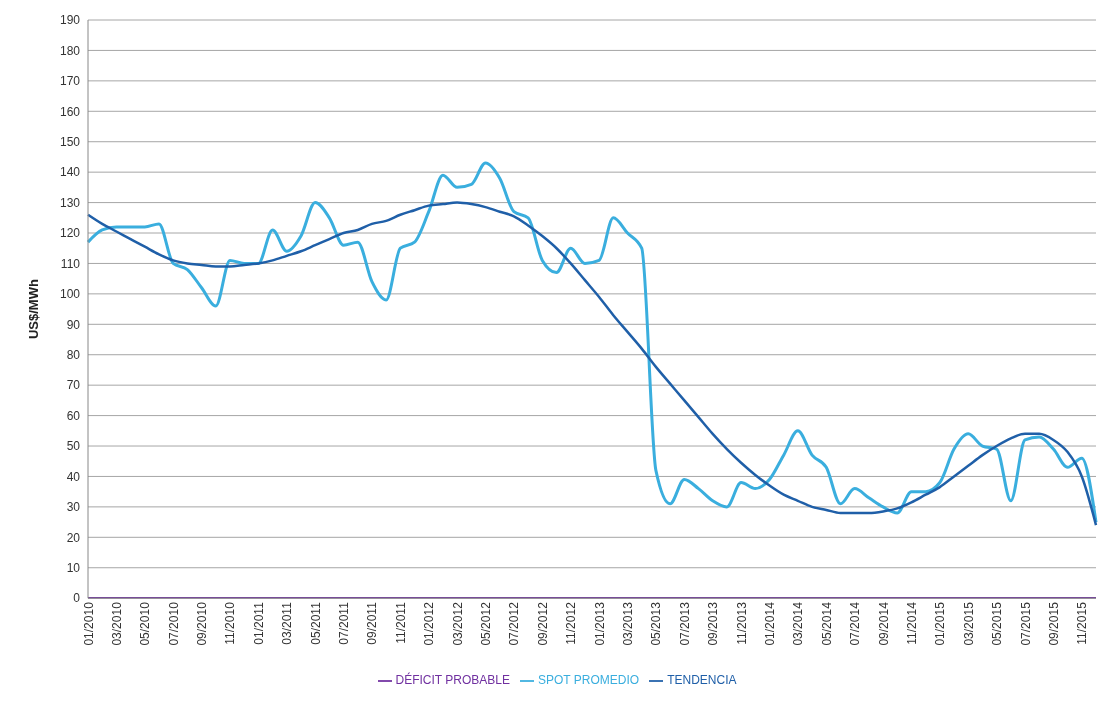  Describe the element at coordinates (628, 623) in the screenshot. I see `x-tick-label: 03/2013` at that location.